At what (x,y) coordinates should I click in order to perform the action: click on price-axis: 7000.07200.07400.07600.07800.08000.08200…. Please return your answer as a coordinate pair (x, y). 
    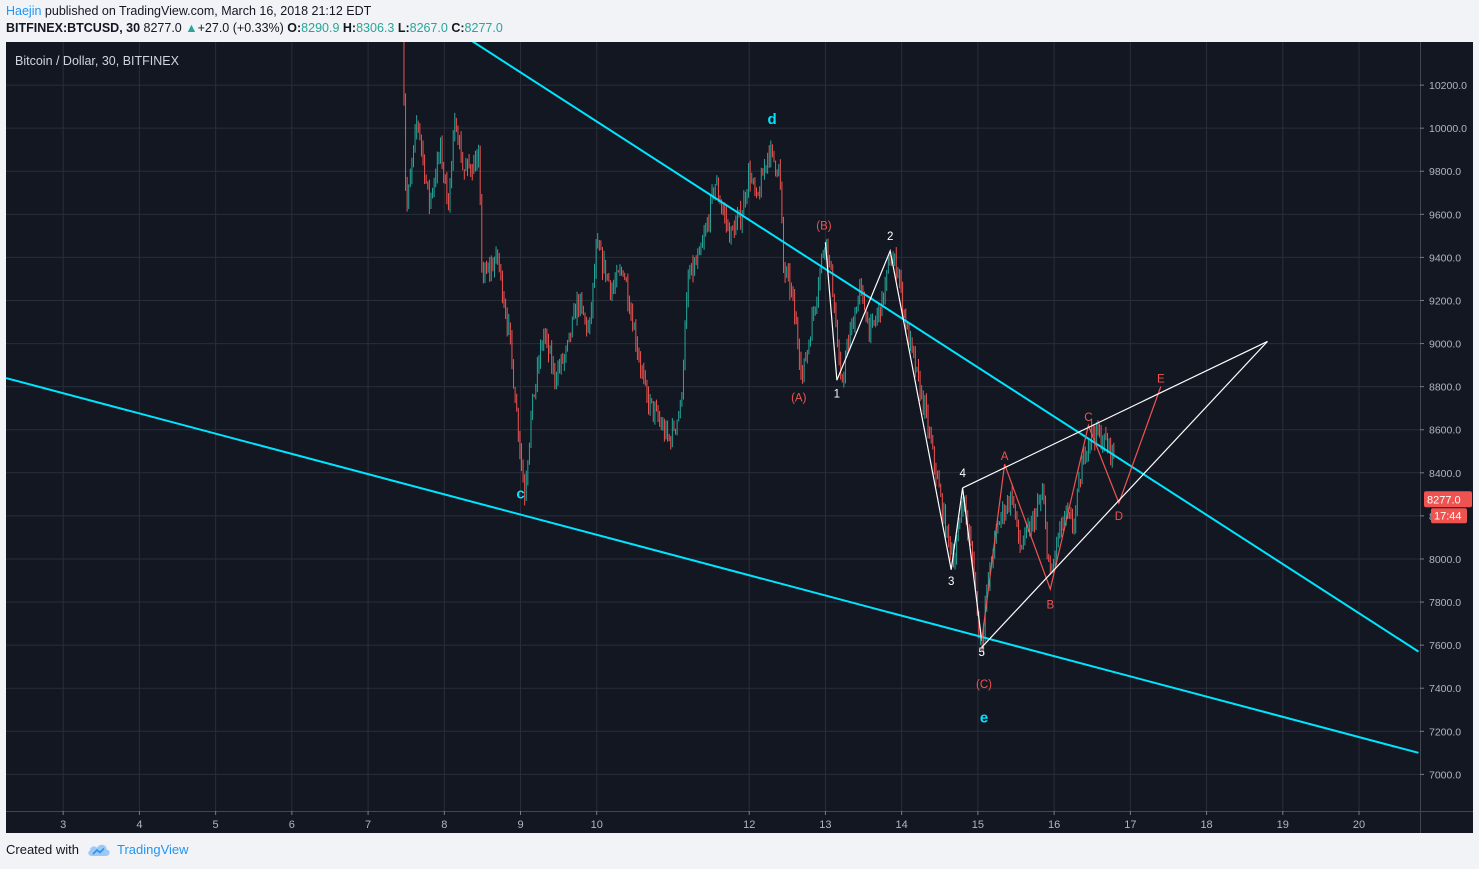
    Looking at the image, I should click on (1443, 430).